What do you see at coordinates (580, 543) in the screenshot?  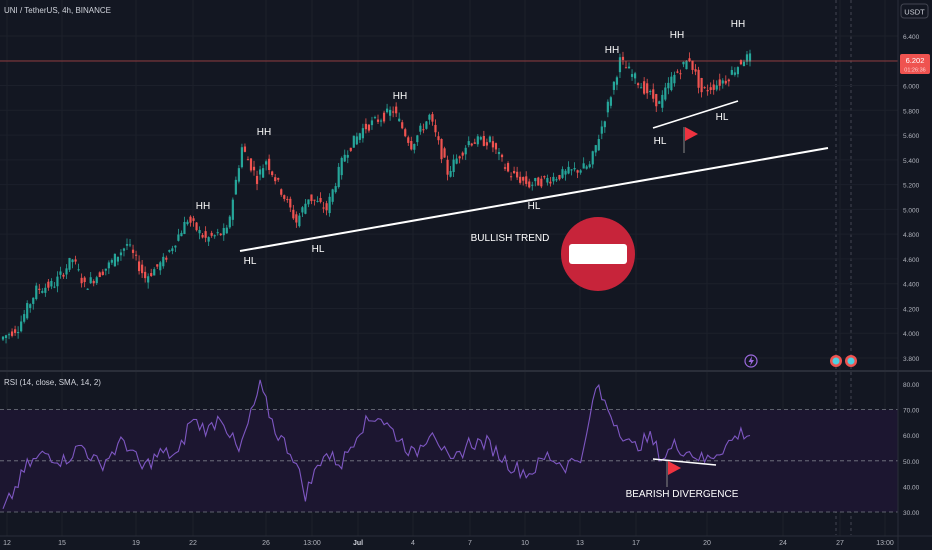 I see `time-axis-label: 13` at bounding box center [580, 543].